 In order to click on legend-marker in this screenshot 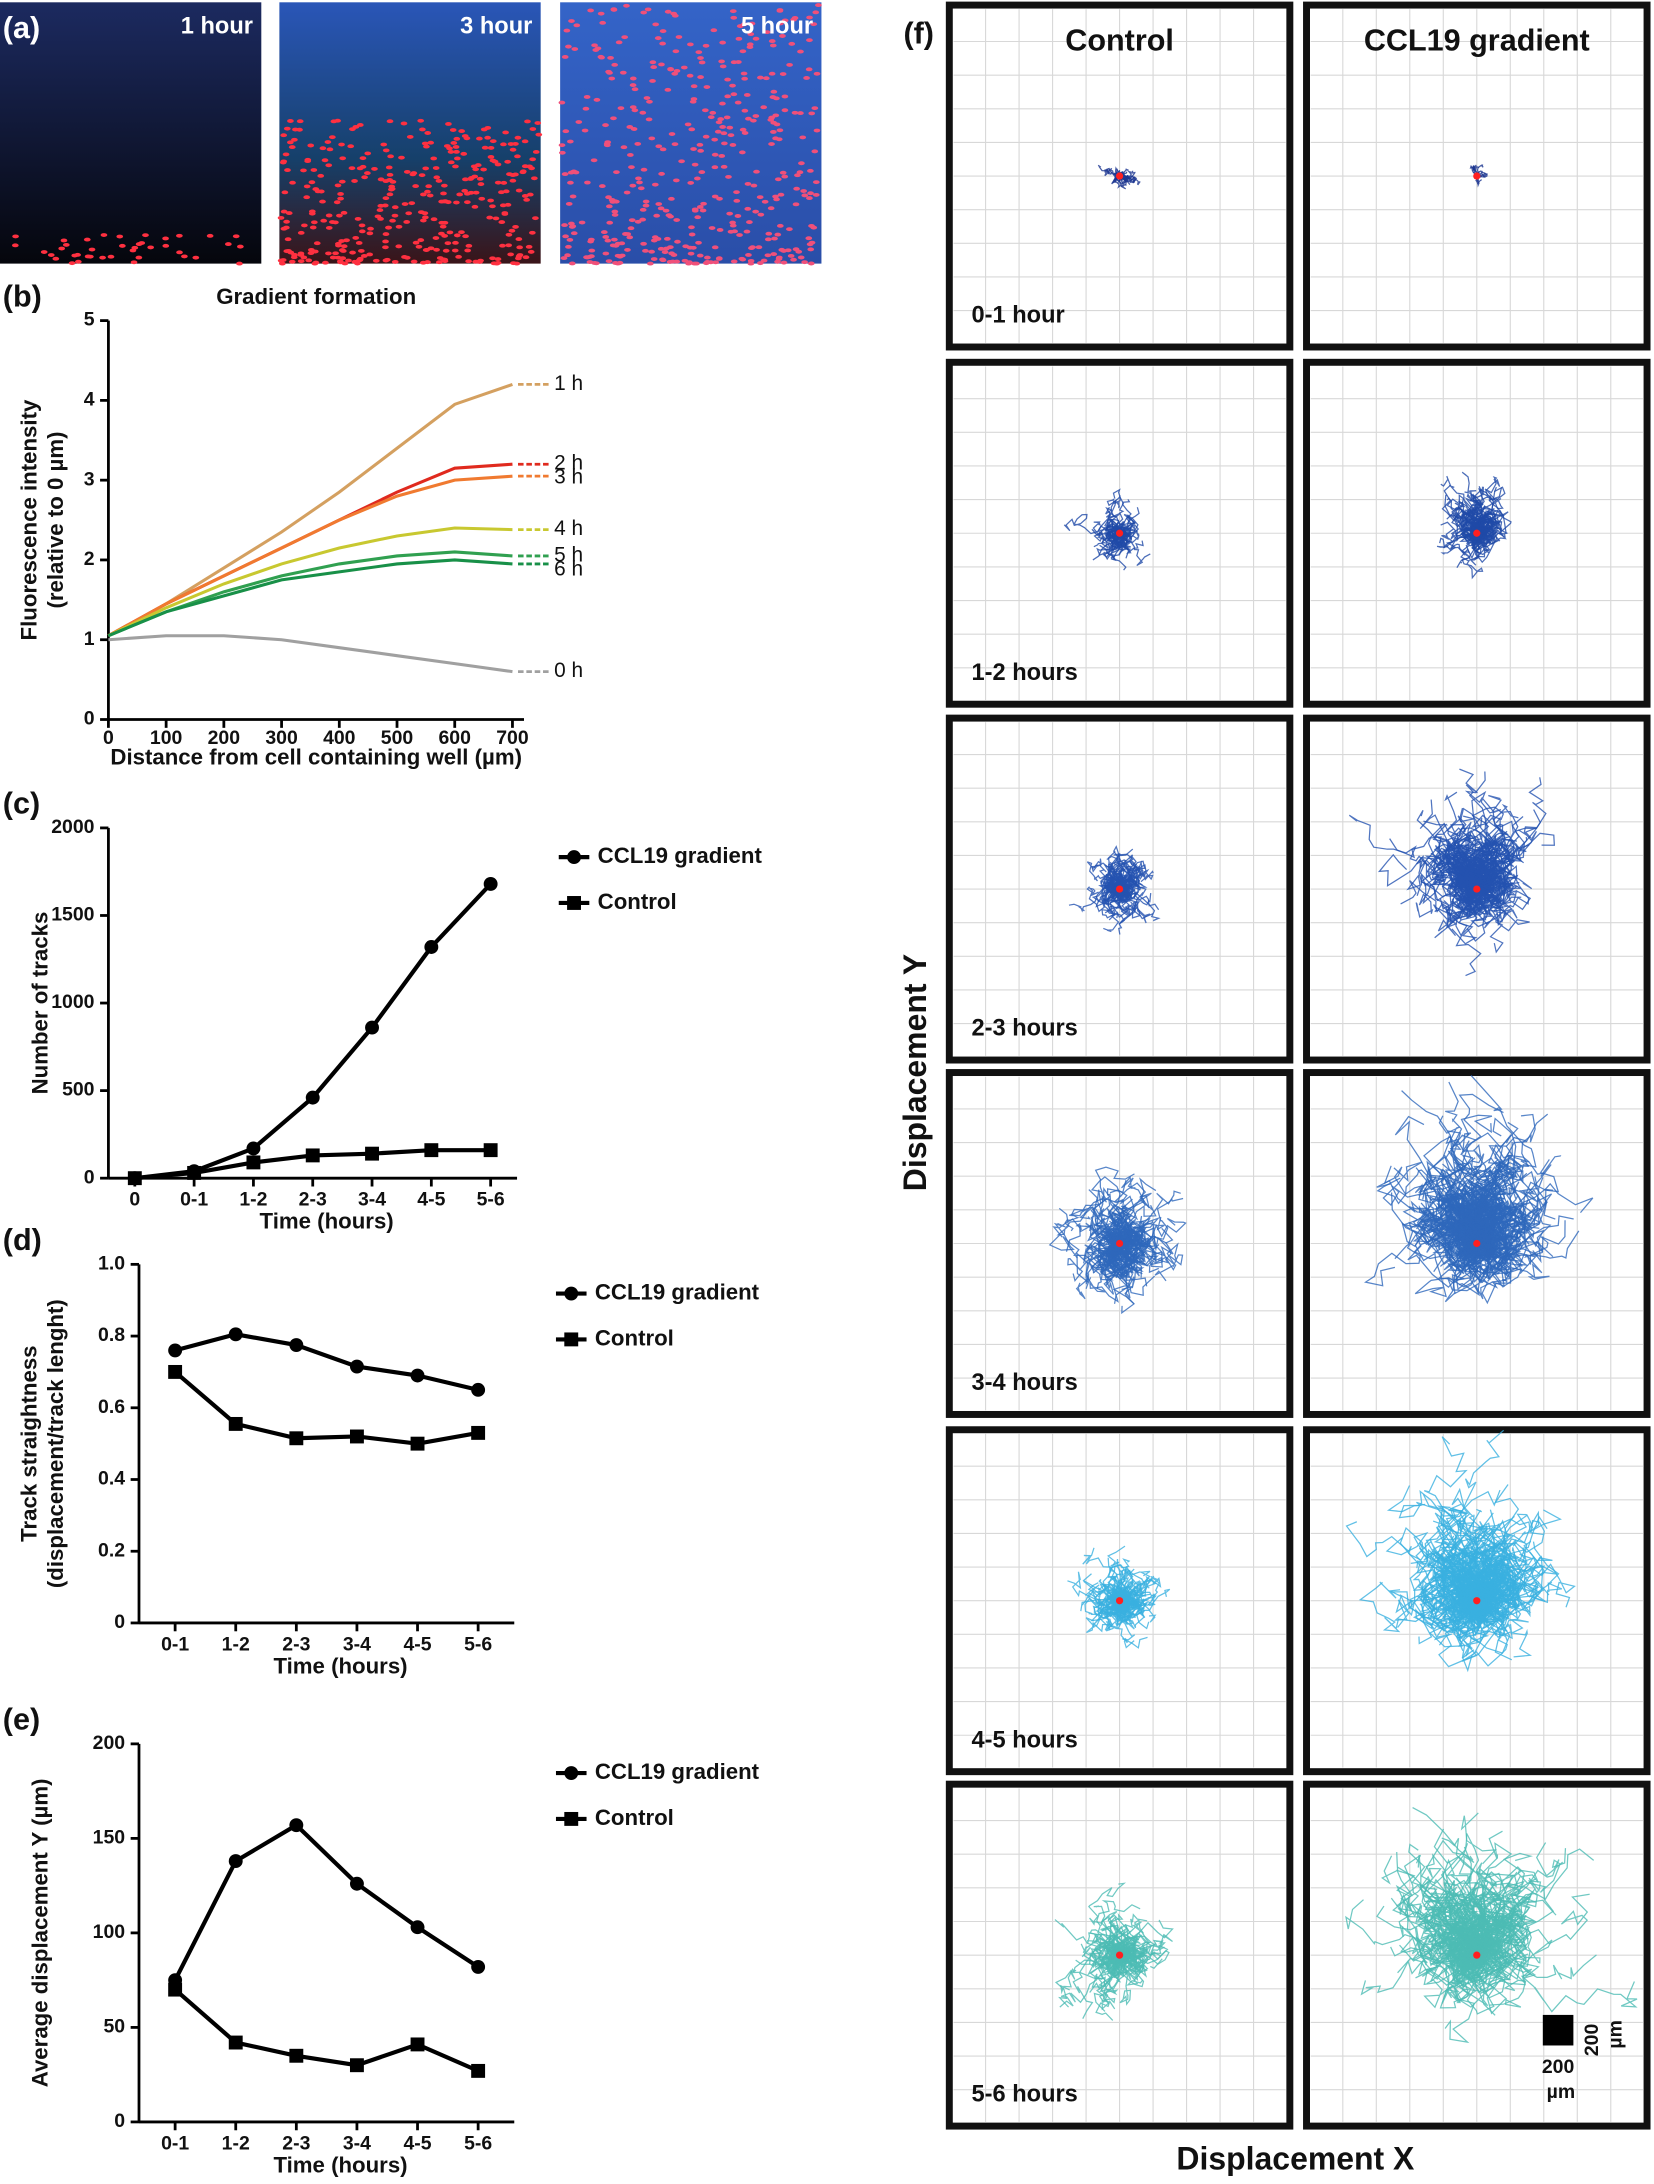, I will do `click(574, 903)`.